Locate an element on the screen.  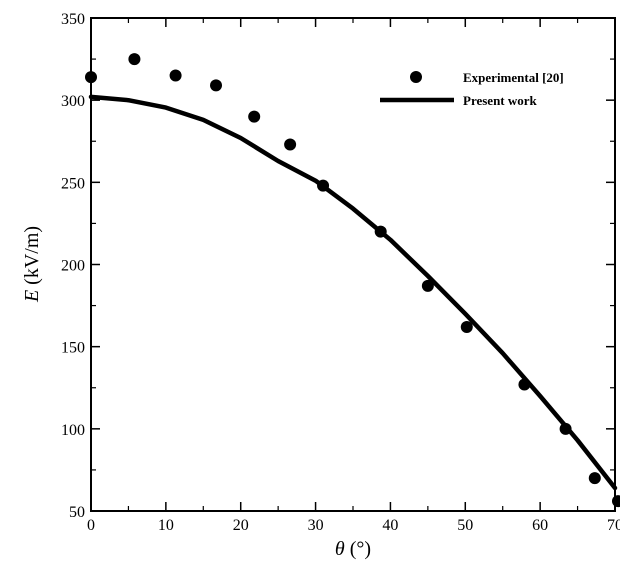
x-axis-title: θ (°) is located at coordinates (353, 549).